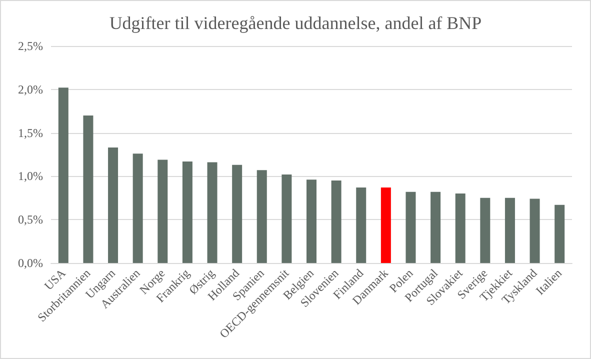 This screenshot has height=359, width=591. I want to click on chart-title: Udgifter til videregående uddannelse, andel af BNP, so click(295, 23).